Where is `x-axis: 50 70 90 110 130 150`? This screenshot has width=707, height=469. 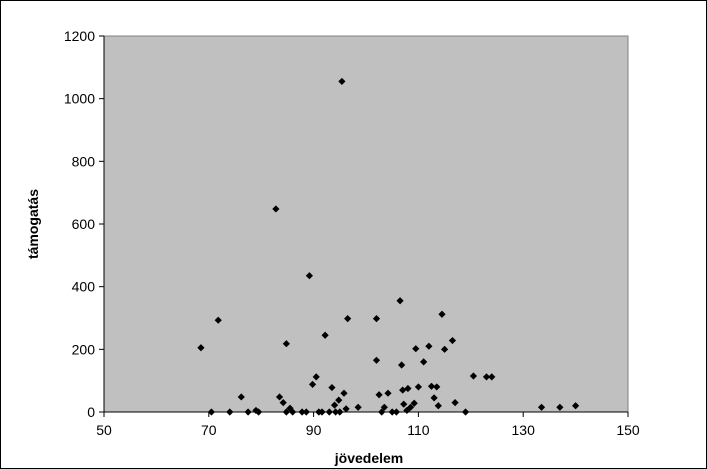
x-axis: 50 70 90 110 130 150 is located at coordinates (368, 424).